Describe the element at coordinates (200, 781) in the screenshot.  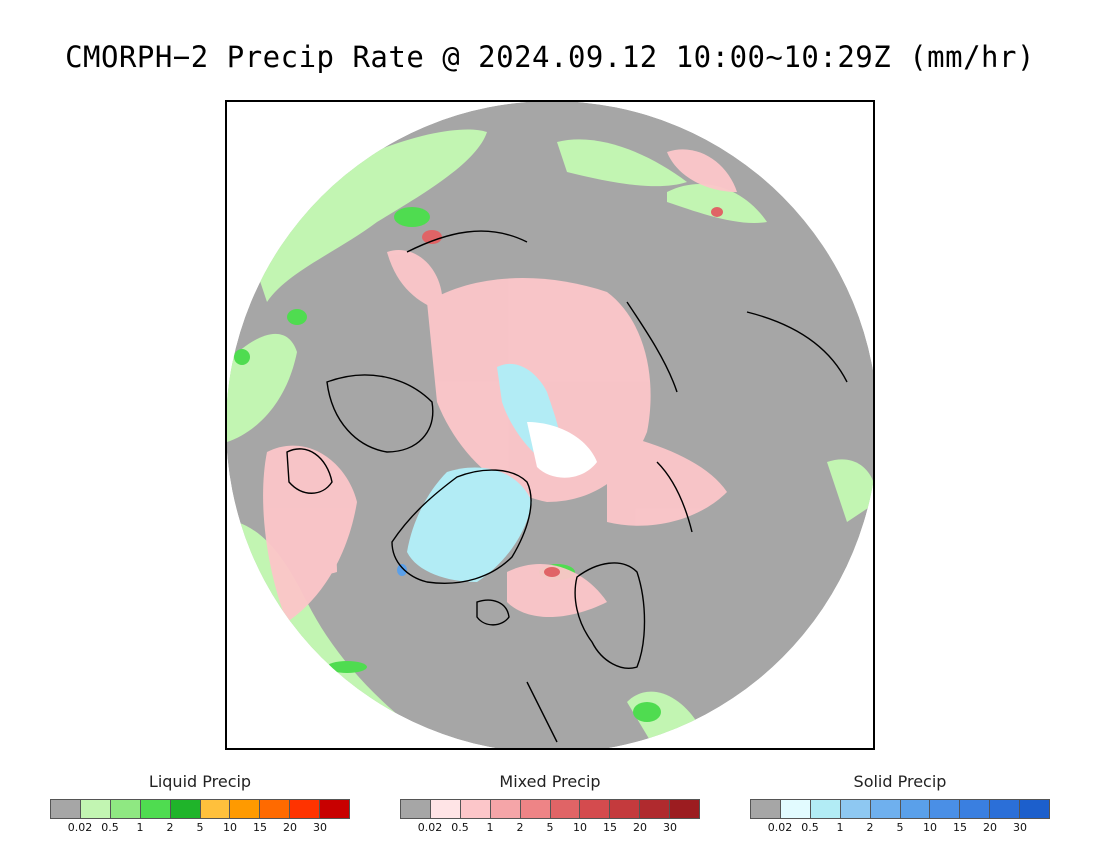
I see `legend-liquid-title: Liquid Precip` at that location.